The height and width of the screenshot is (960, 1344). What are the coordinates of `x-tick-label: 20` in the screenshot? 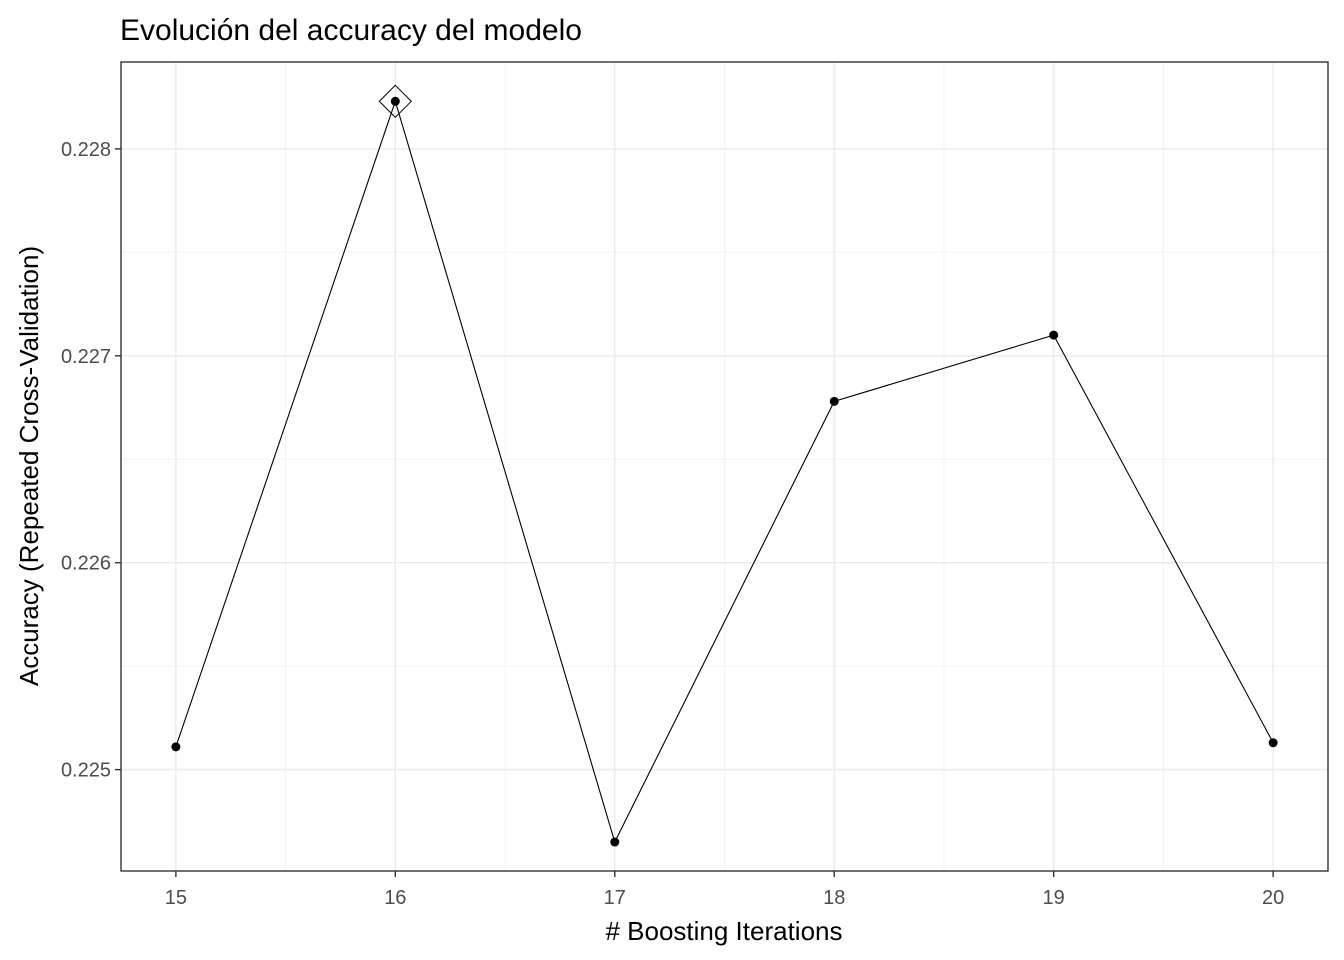 It's located at (1273, 898).